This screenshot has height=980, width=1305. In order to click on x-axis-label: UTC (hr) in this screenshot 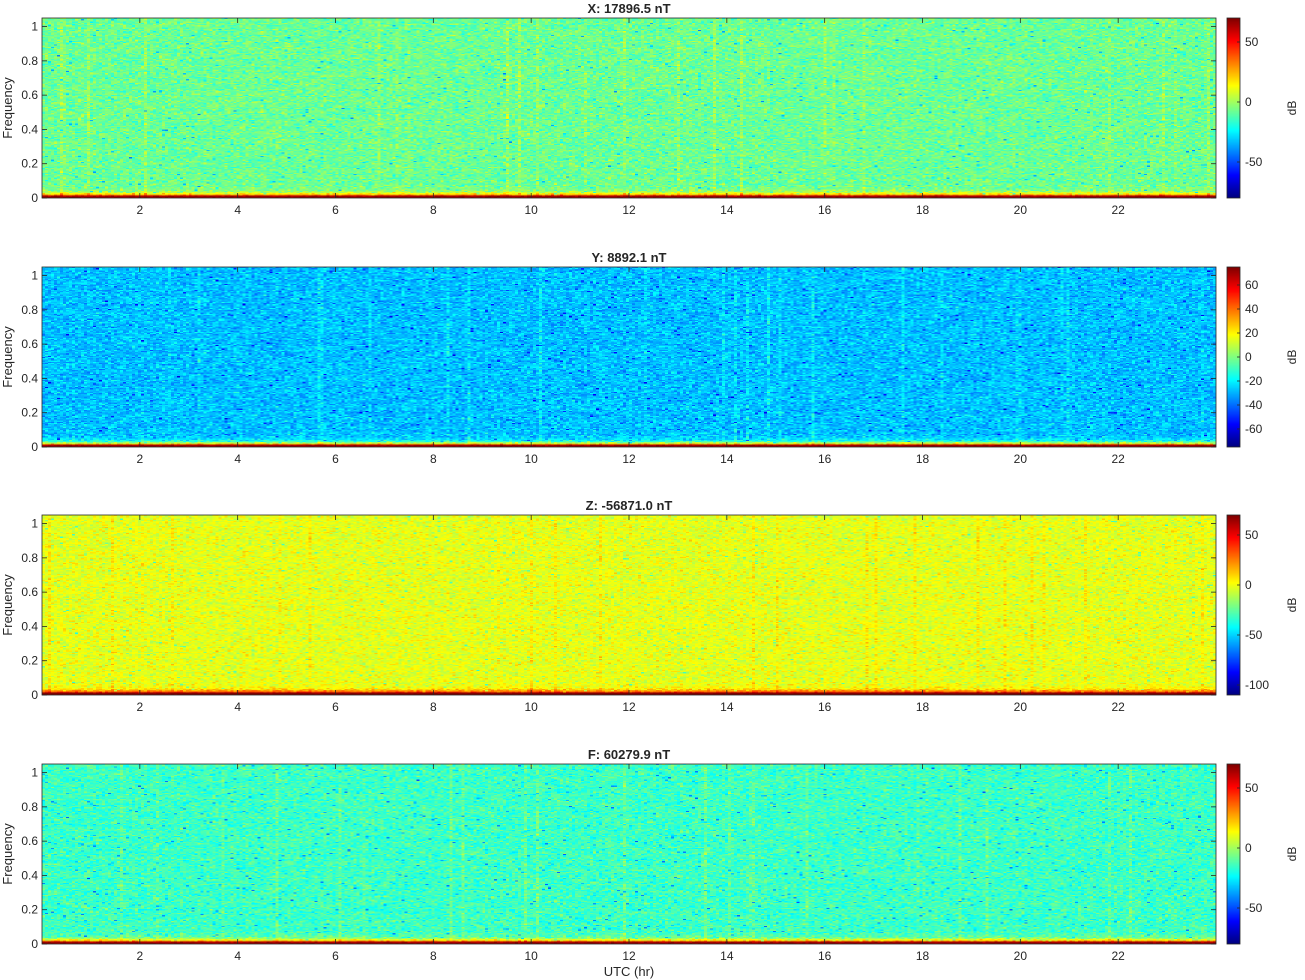, I will do `click(629, 971)`.